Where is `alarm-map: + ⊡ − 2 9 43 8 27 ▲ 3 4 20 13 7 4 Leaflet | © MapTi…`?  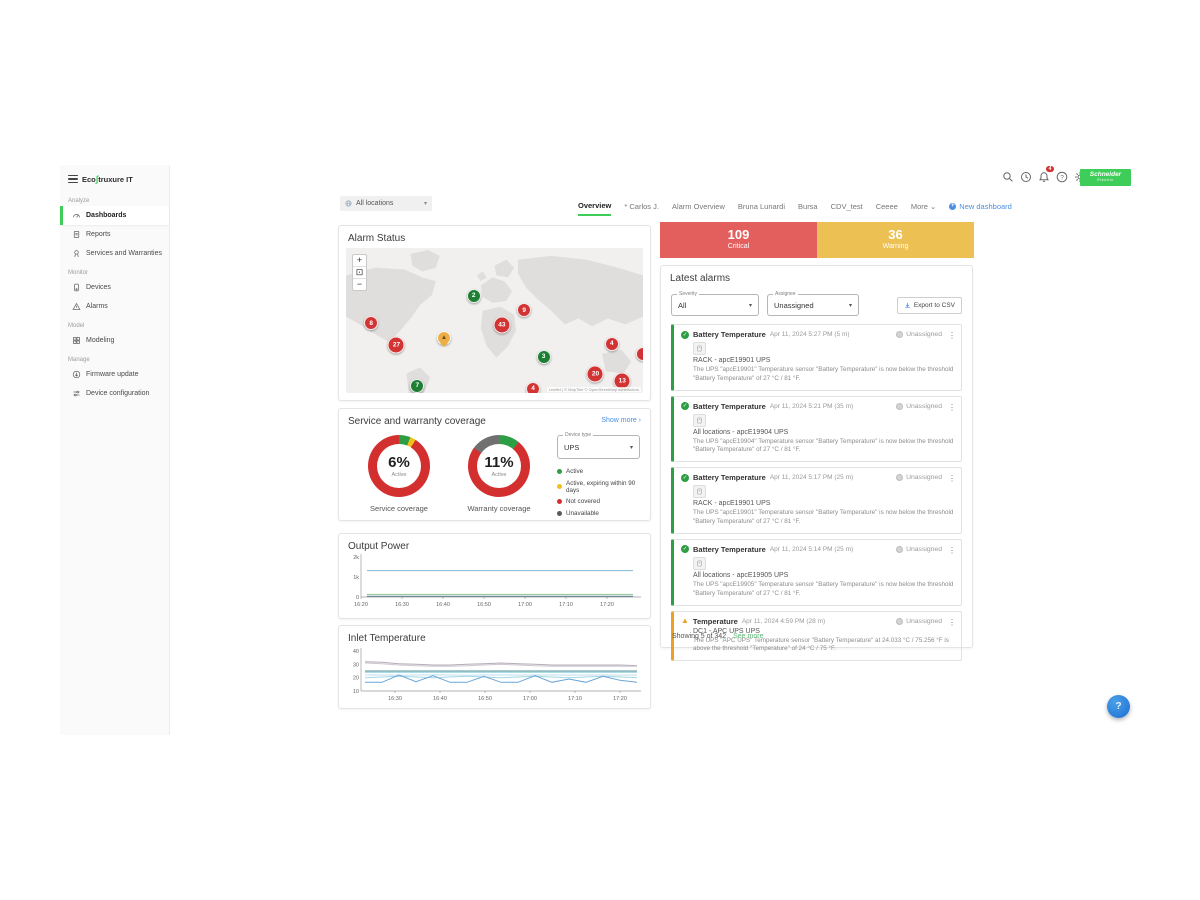
alarm-map: + ⊡ − 2 9 43 8 27 ▲ 3 4 20 13 7 4 Leaflet | © MapTi… is located at coordinates (494, 320).